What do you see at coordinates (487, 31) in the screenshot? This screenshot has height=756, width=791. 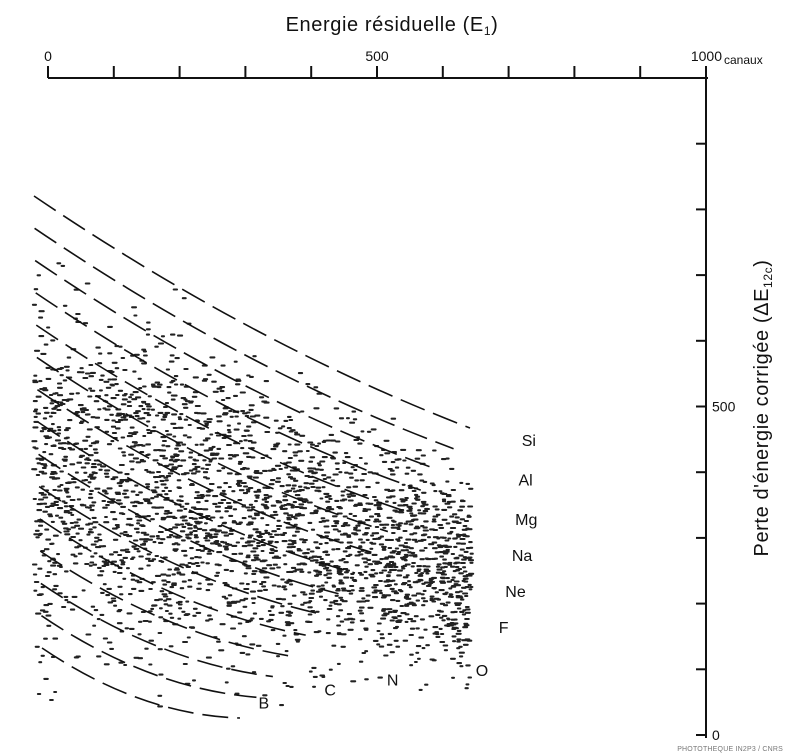 I see `x-axis-title-sub: 1` at bounding box center [487, 31].